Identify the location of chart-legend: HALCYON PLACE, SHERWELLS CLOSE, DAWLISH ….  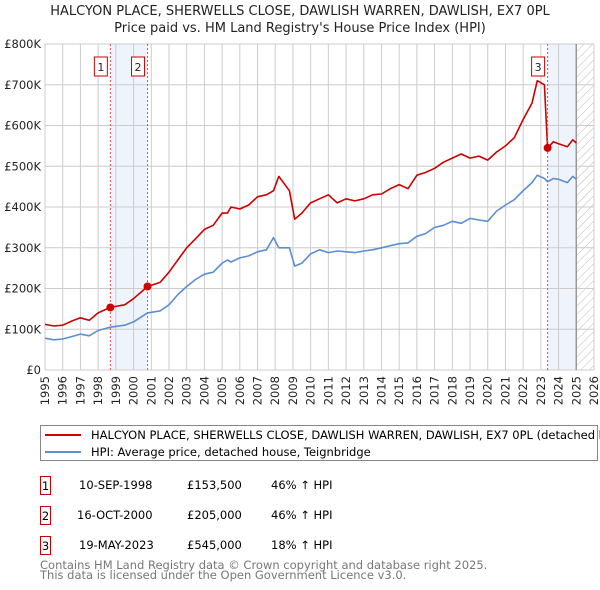
(320, 443).